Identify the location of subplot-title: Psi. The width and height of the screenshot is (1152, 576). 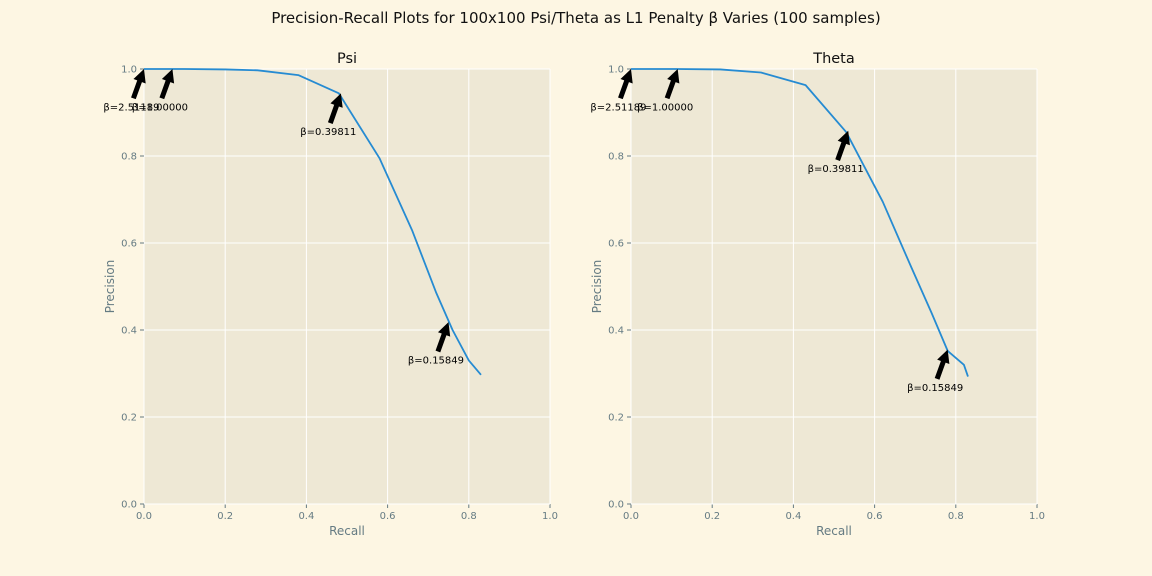
(347, 59).